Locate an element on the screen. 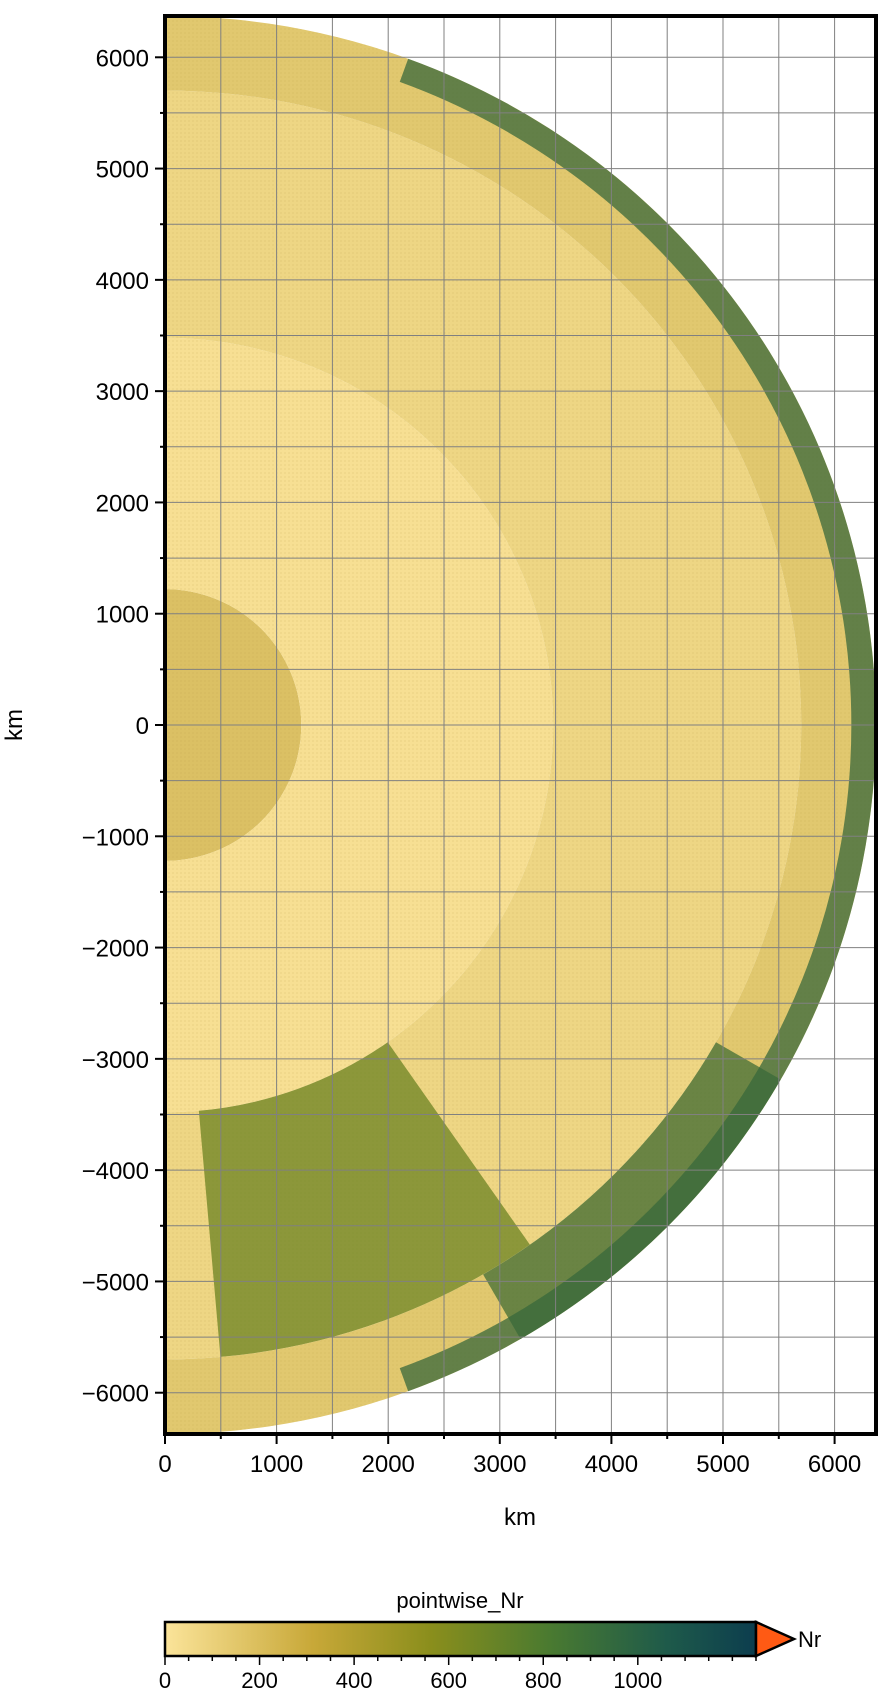  colorbar-tick-label: 600 is located at coordinates (448, 1680).